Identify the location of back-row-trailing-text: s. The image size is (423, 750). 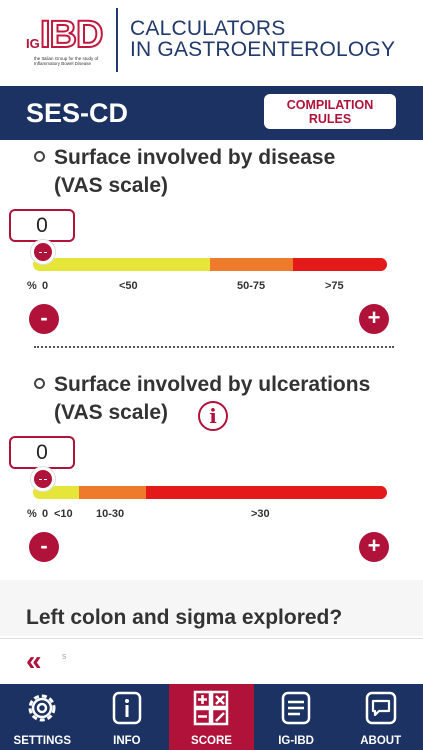
(64, 656).